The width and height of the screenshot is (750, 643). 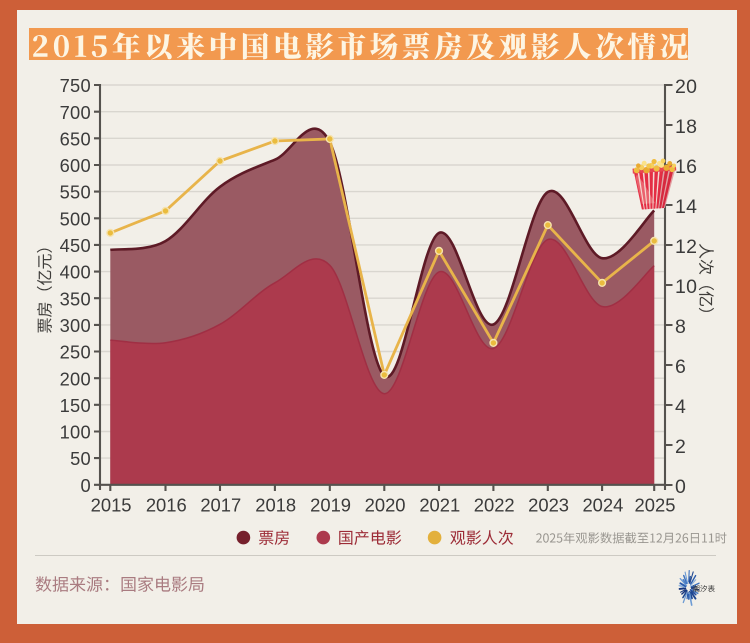 What do you see at coordinates (686, 167) in the screenshot?
I see `svg-text: 16` at bounding box center [686, 167].